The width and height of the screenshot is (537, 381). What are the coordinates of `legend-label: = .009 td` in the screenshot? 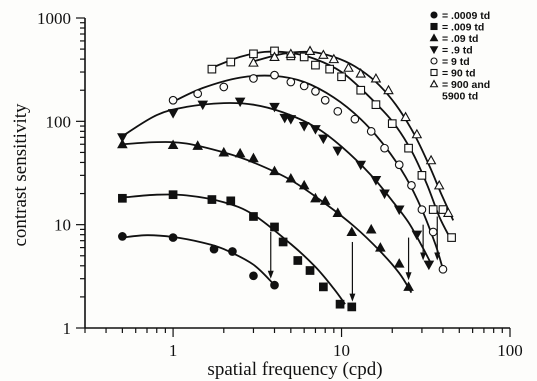 It's located at (463, 28).